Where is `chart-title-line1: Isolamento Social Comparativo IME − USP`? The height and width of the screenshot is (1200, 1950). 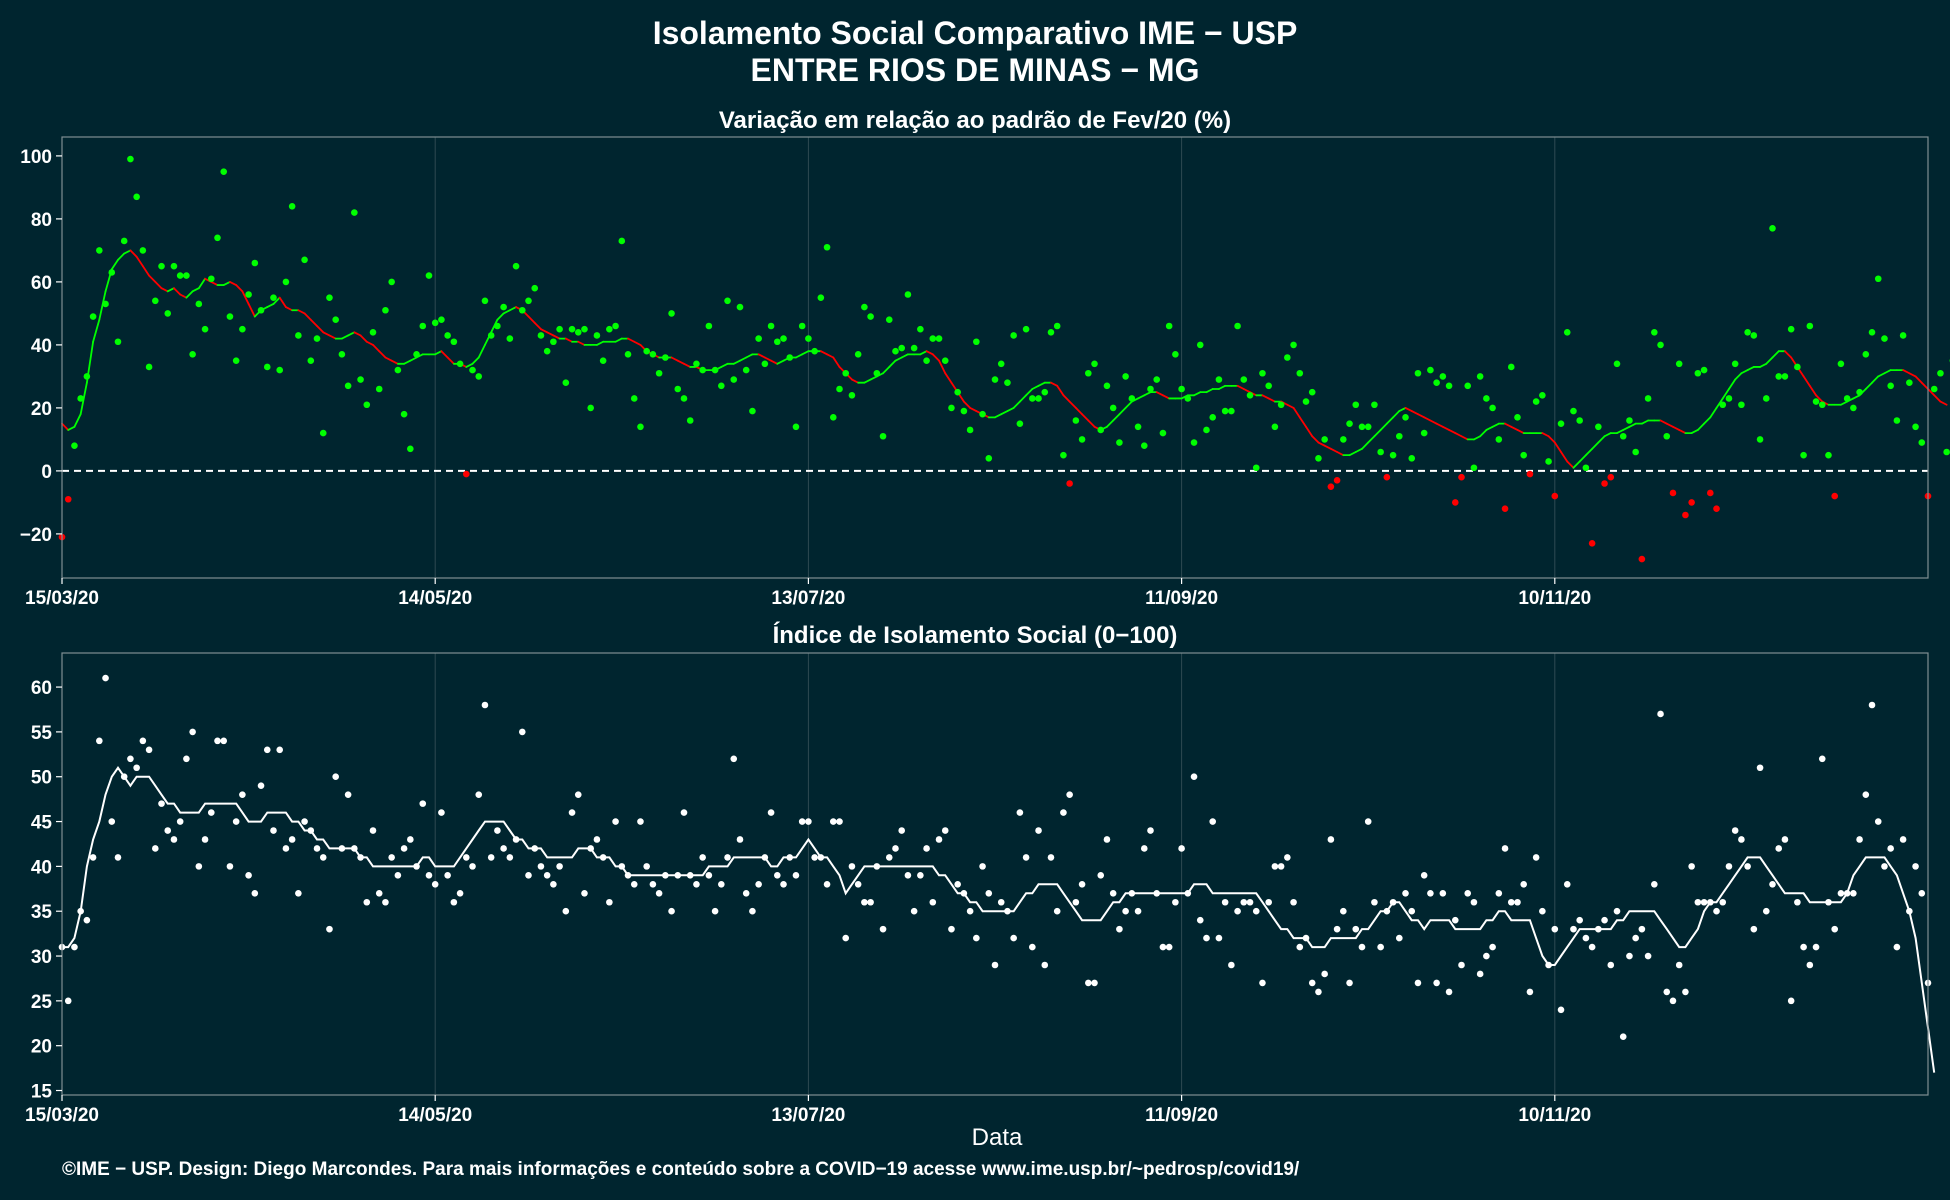
chart-title-line1: Isolamento Social Comparativo IME − USP is located at coordinates (975, 33).